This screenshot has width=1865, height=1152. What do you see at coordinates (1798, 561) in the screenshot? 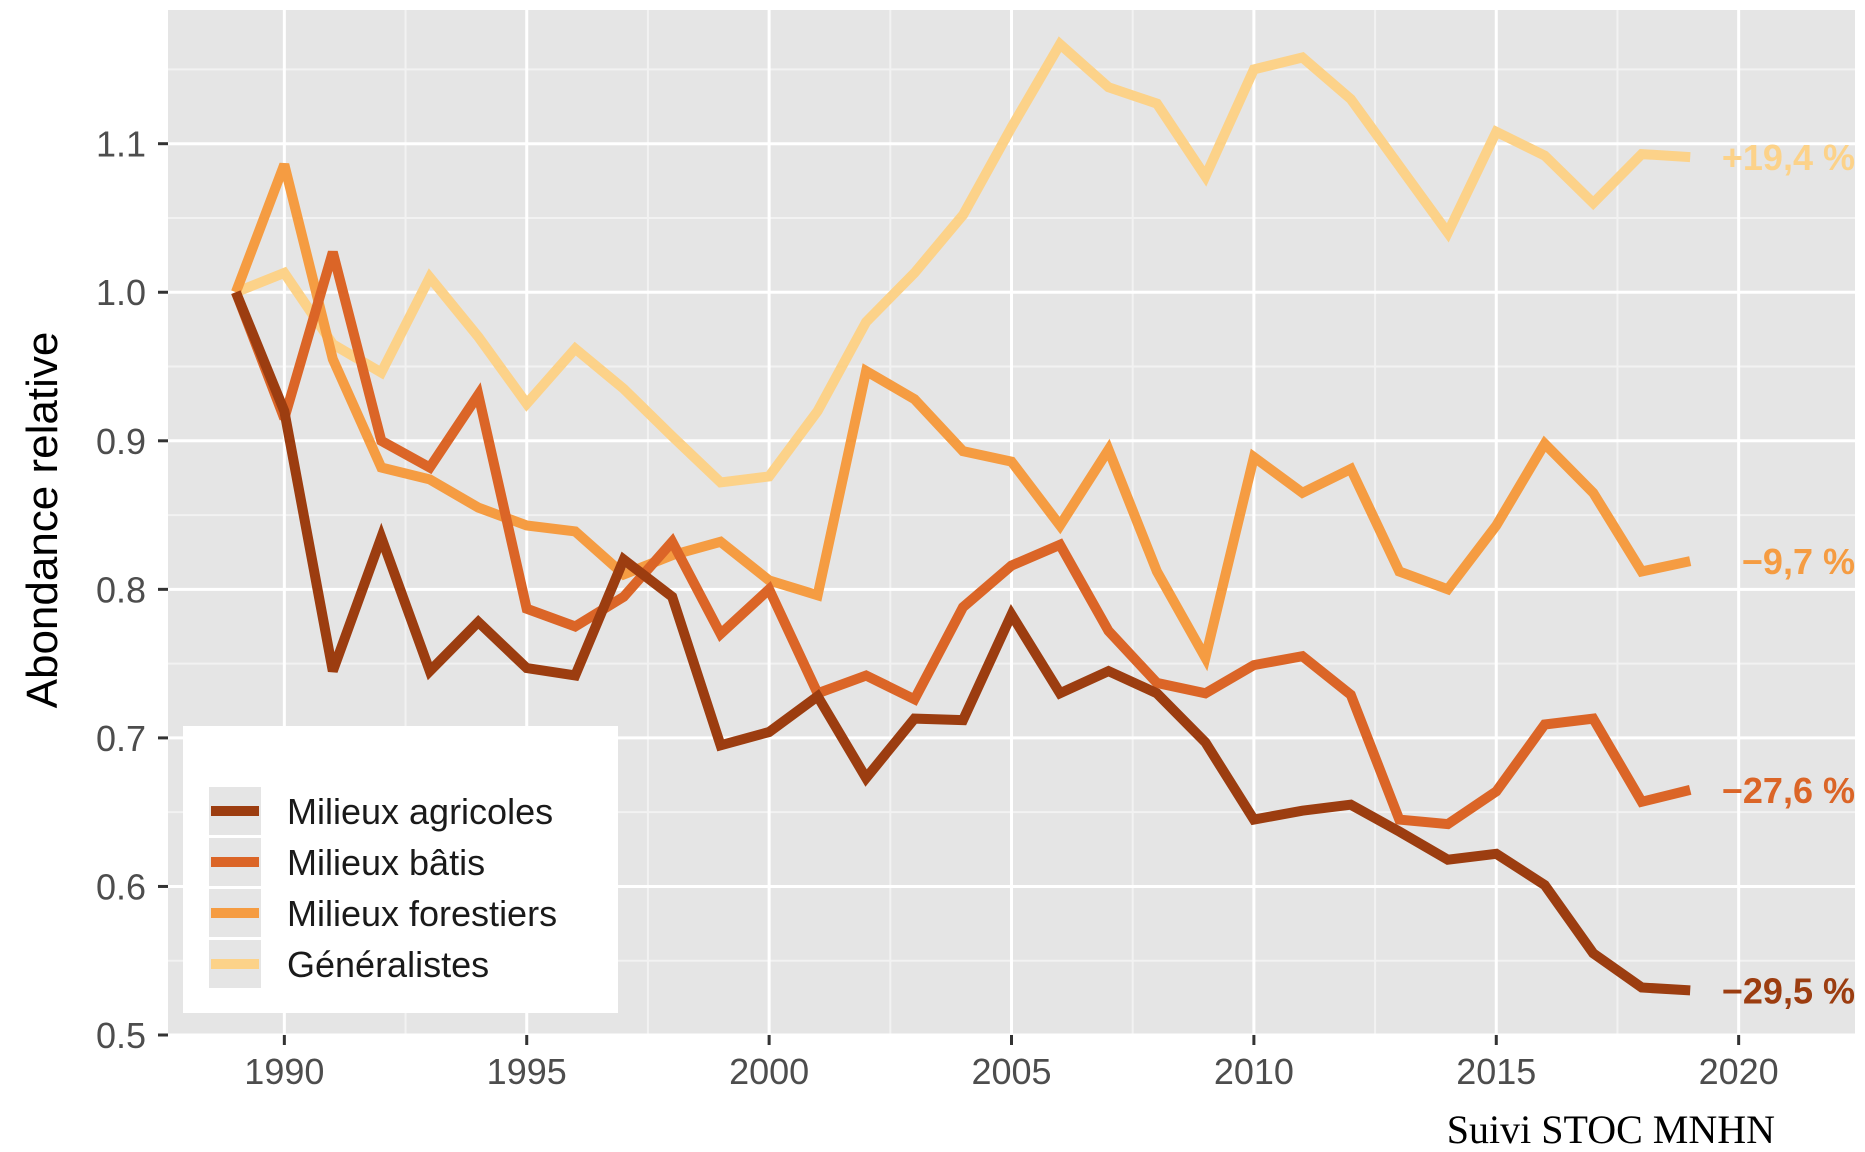
I see `end-label-2: −9,7 %` at bounding box center [1798, 561].